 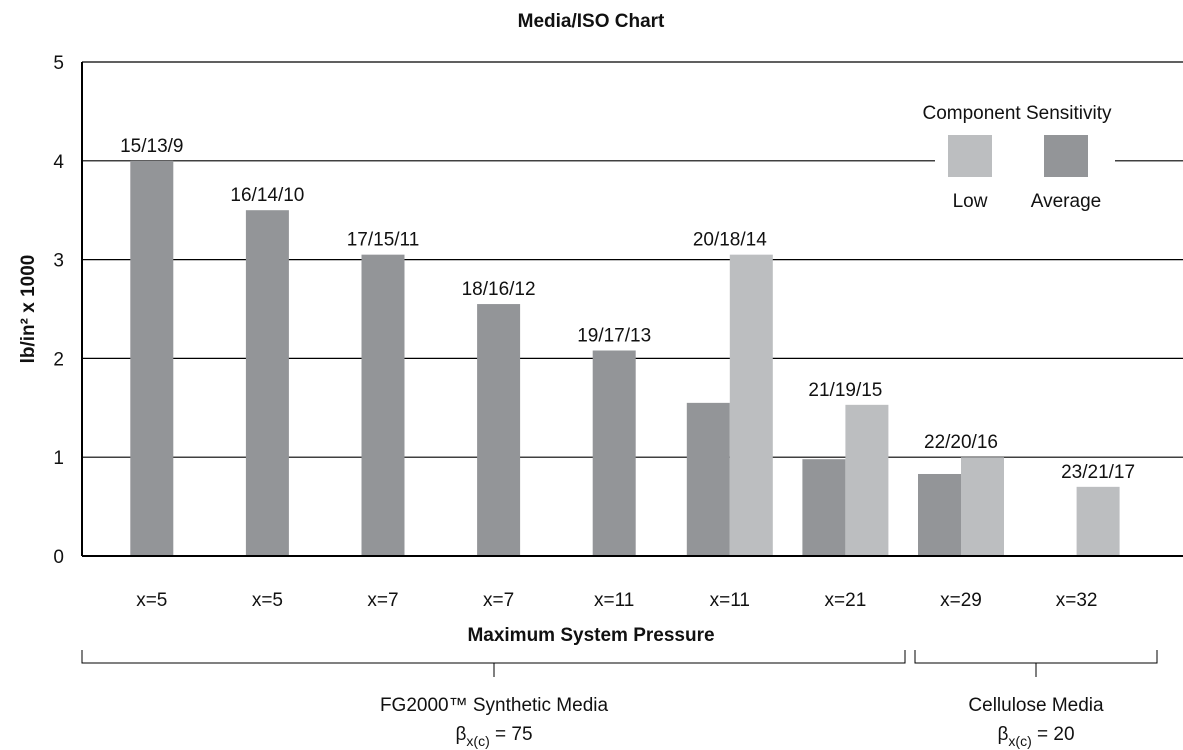 I want to click on y-tick-label: 5, so click(x=58, y=63).